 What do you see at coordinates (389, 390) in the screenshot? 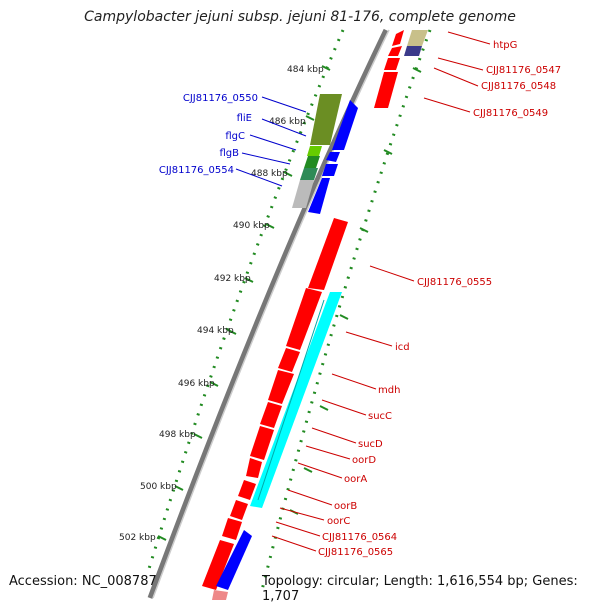
I see `gene-label: mdh` at bounding box center [389, 390].